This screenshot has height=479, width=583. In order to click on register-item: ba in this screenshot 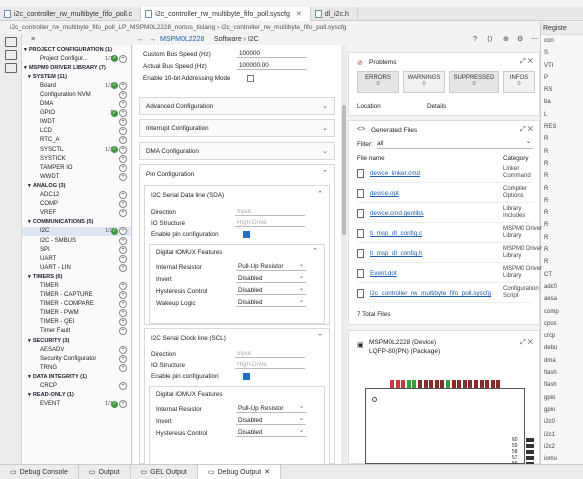, I will do `click(547, 102)`.